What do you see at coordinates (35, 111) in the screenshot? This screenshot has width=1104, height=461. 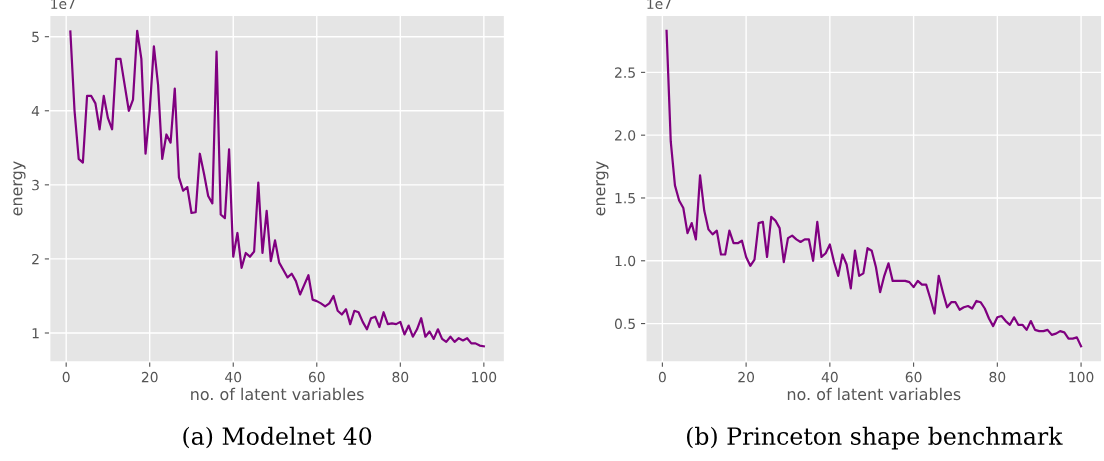 I see `y-tick-label: 4` at bounding box center [35, 111].